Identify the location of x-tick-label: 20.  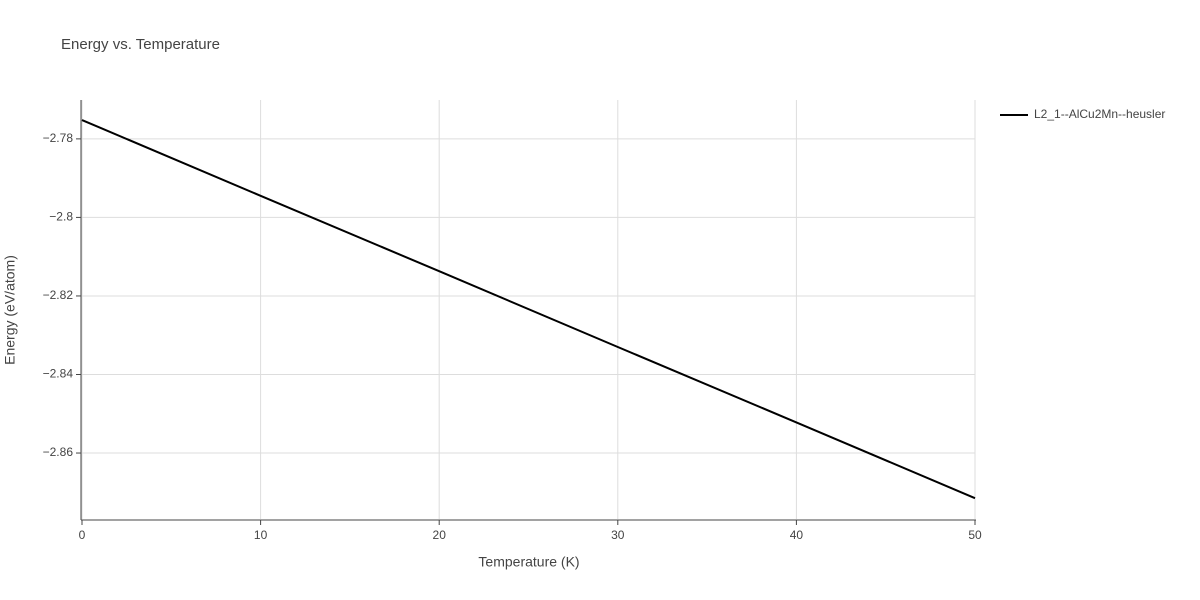
(440, 535).